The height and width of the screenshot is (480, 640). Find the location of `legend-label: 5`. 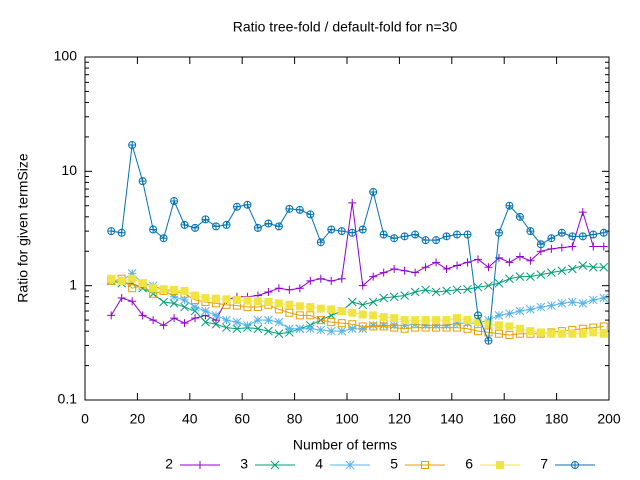

legend-label: 5 is located at coordinates (394, 464).